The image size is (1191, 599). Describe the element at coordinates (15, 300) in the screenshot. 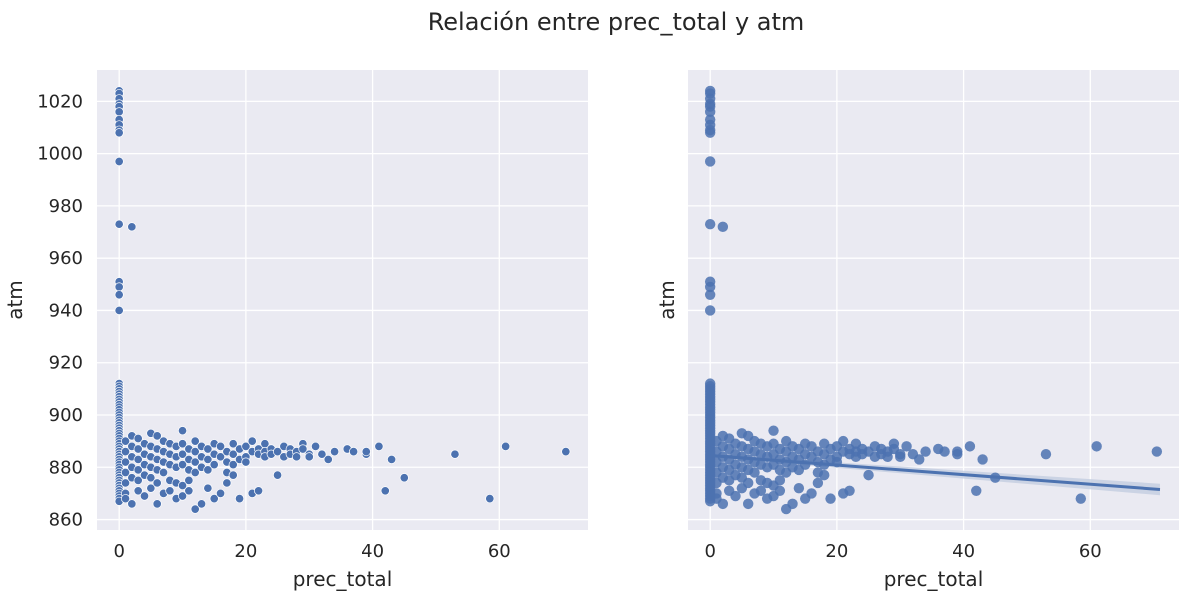

I see `left-y-axis-label: atm` at that location.